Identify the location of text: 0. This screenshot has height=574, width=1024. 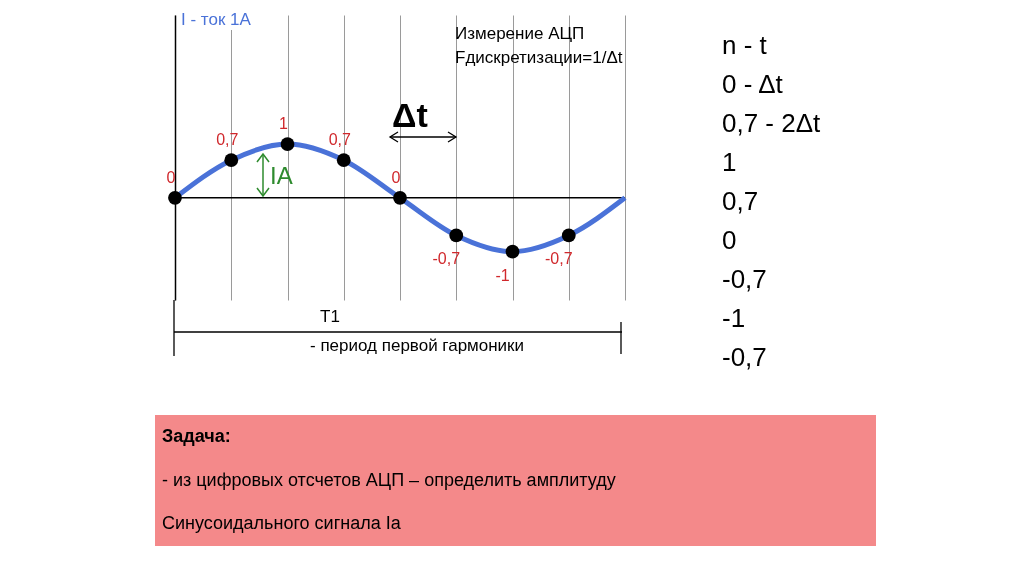
(729, 240).